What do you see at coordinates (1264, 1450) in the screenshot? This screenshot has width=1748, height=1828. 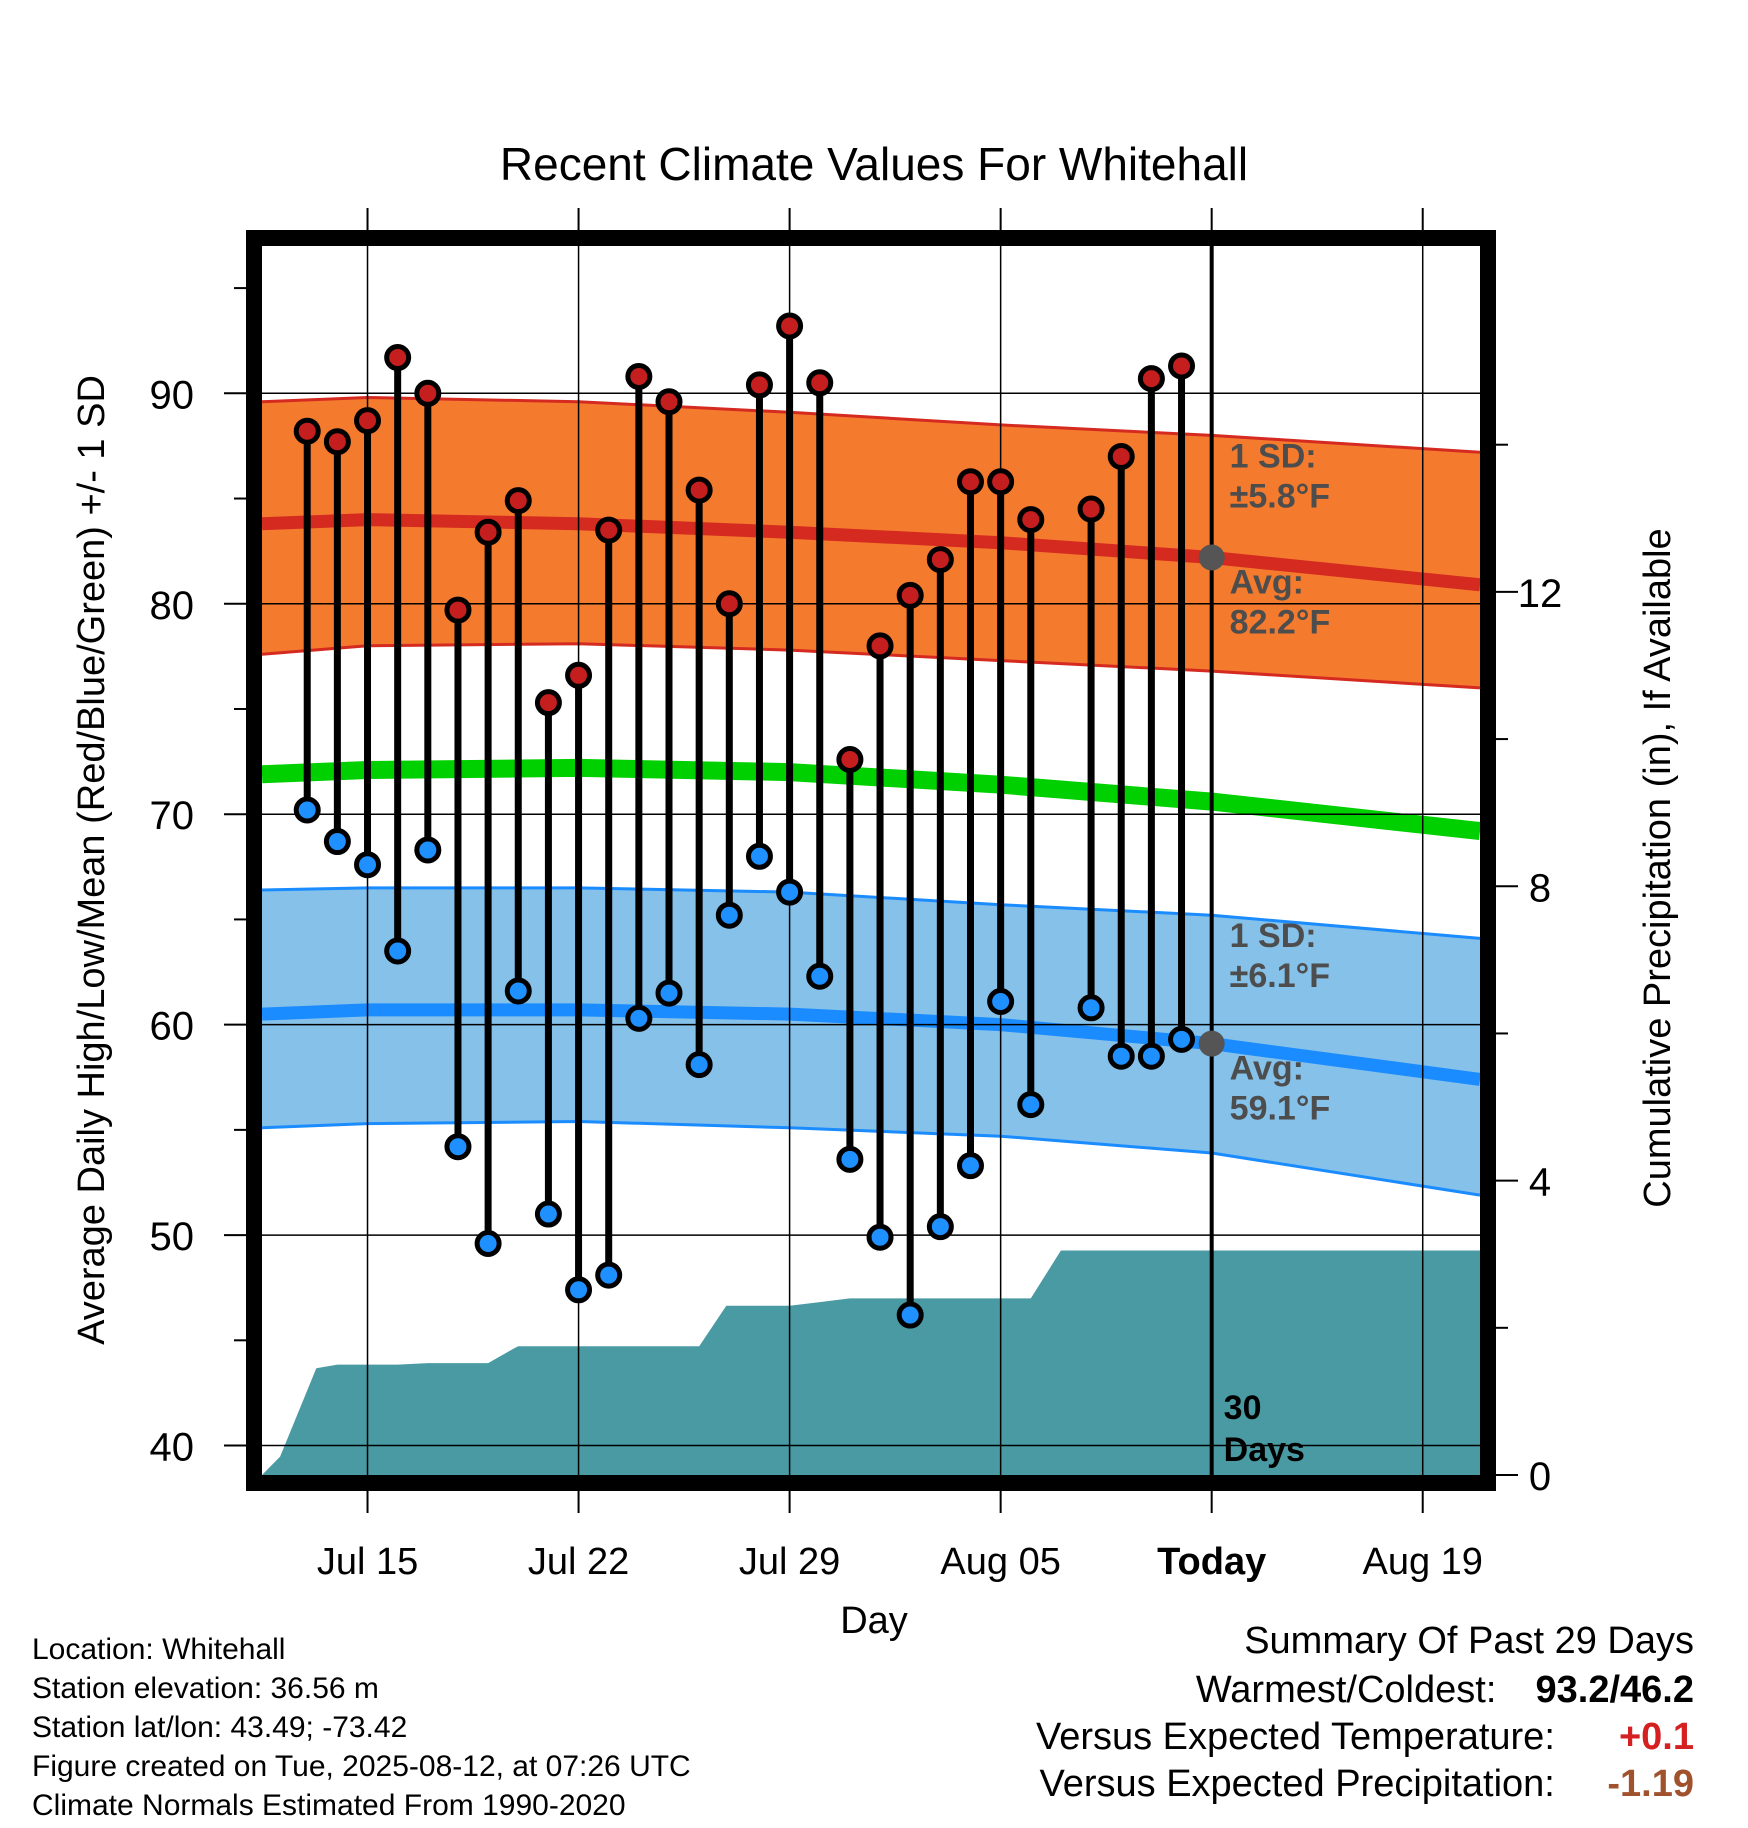 I see `days-count-label-2: Days` at bounding box center [1264, 1450].